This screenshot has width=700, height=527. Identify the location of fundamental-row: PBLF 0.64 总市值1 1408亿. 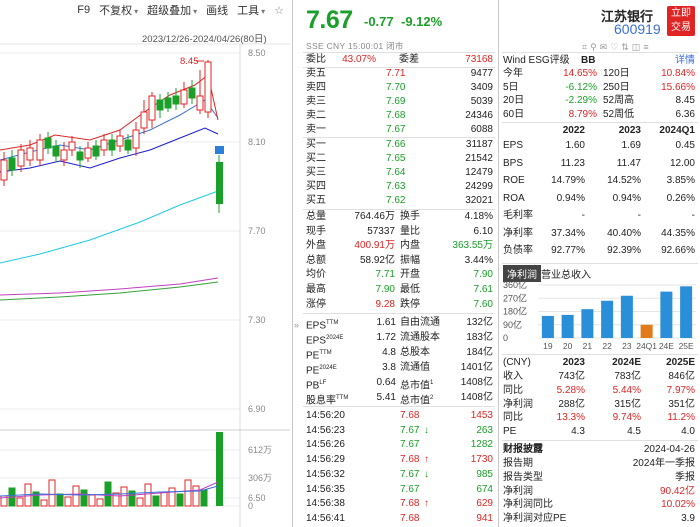
(401, 383).